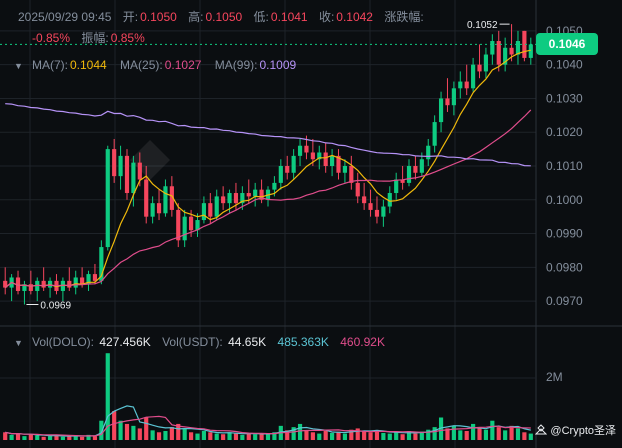 Image resolution: width=622 pixels, height=448 pixels. Describe the element at coordinates (564, 267) in the screenshot. I see `price-tick-label: 0.0980` at that location.